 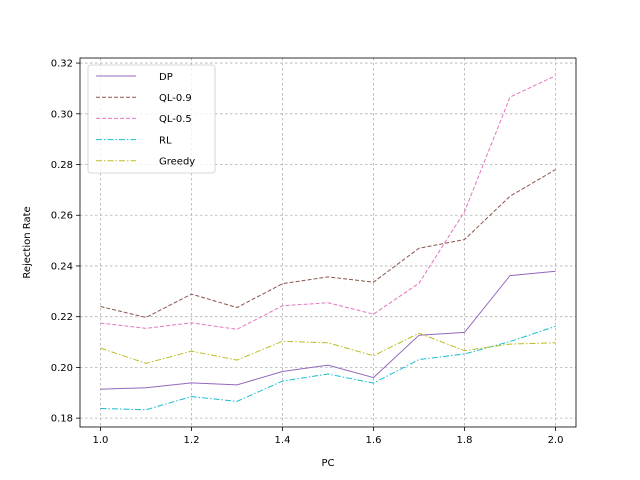 I want to click on x-tick-label: 1.0, so click(x=101, y=440).